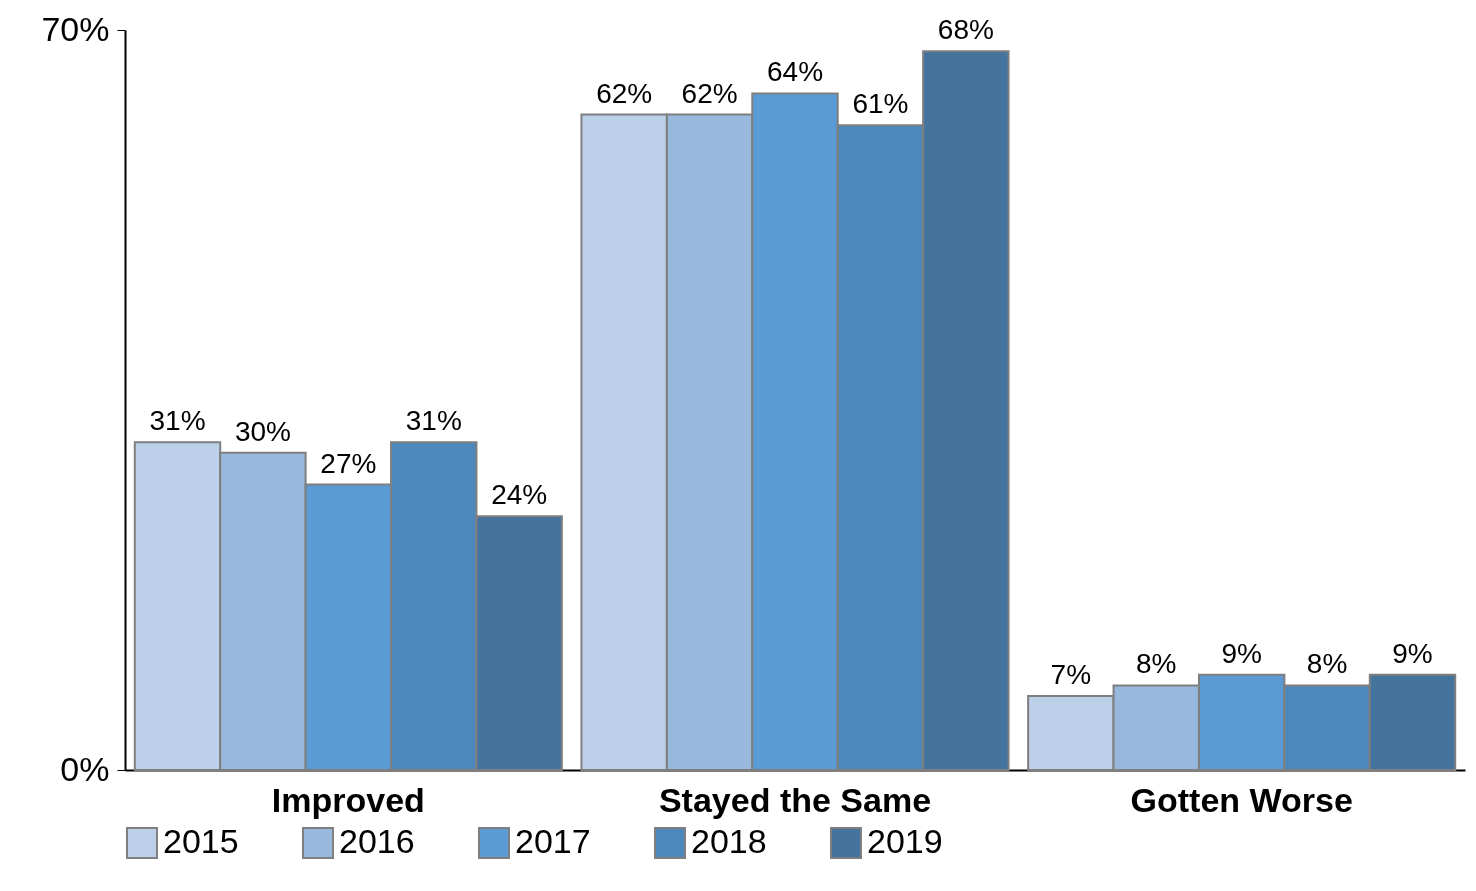  I want to click on y-tick-label: 0%, so click(85, 768).